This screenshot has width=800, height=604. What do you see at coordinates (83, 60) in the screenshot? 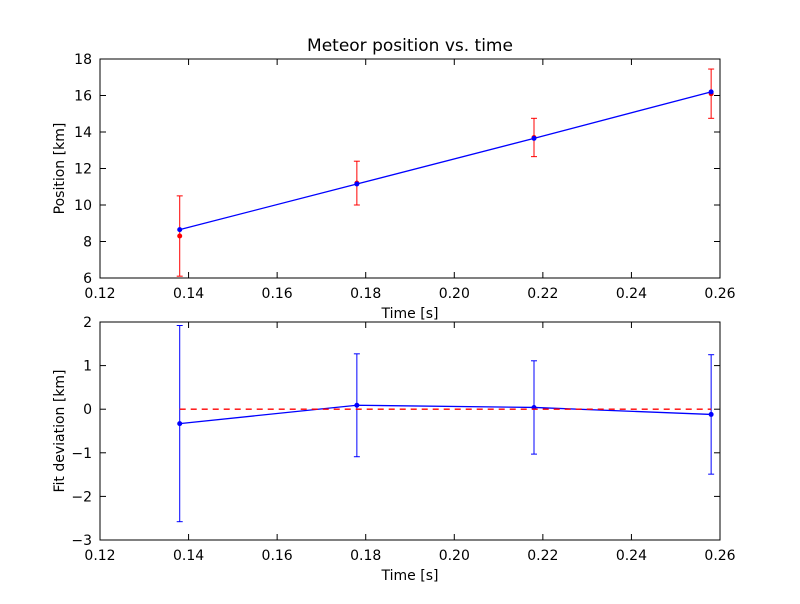
I see `y-tick-label: 18` at bounding box center [83, 60].